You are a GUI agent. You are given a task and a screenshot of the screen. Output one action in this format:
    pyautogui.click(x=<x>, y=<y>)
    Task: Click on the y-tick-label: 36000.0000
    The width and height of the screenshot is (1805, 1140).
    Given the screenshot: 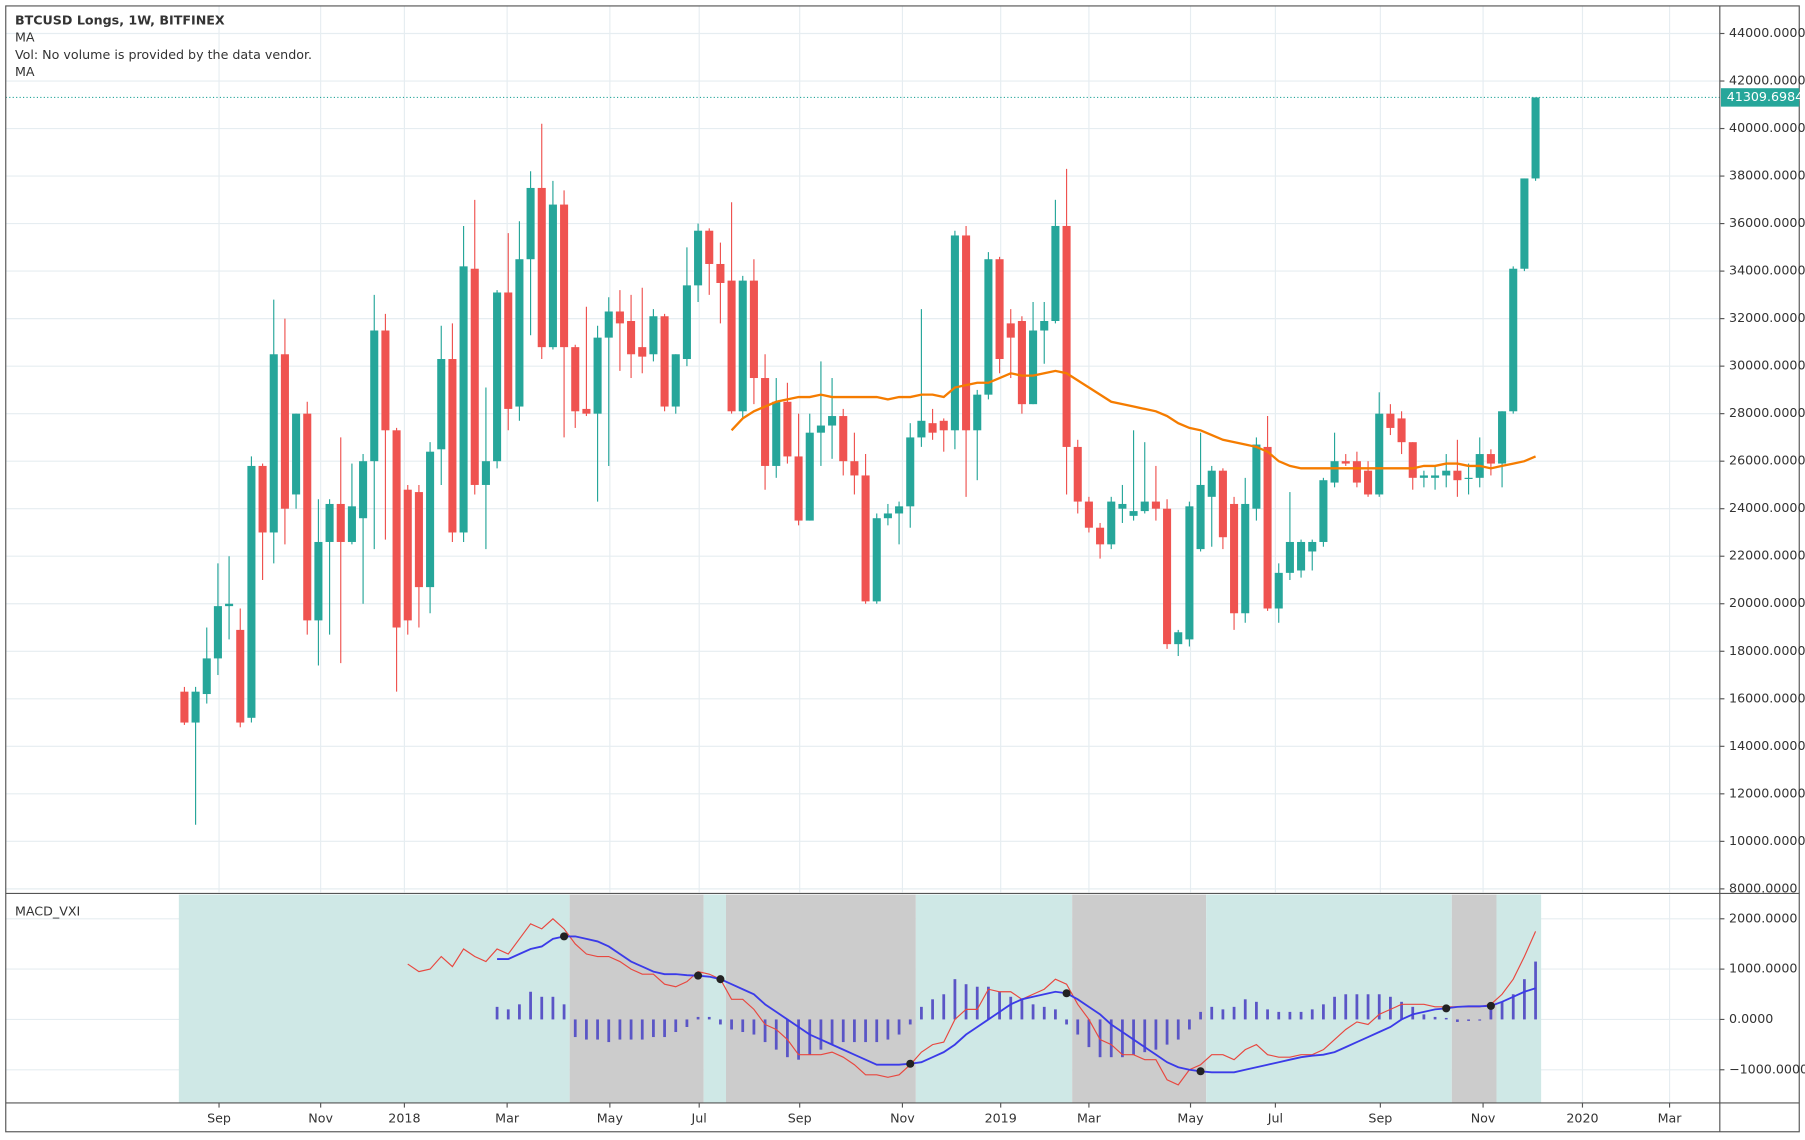 What is the action you would take?
    pyautogui.click(x=1767, y=222)
    